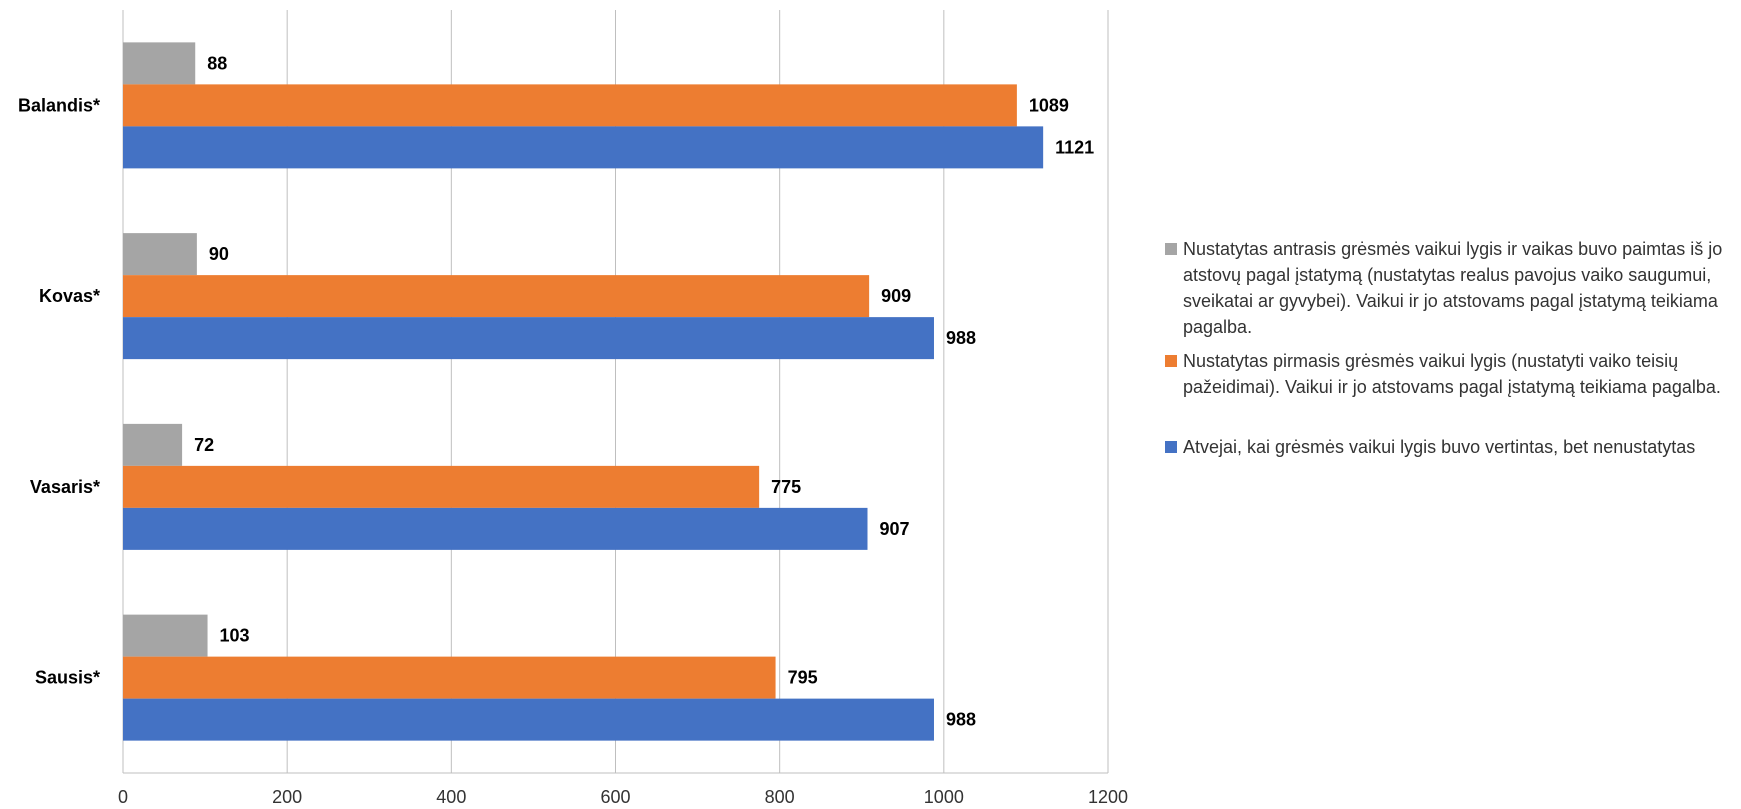 This screenshot has height=809, width=1741. Describe the element at coordinates (65, 487) in the screenshot. I see `category-label: Vasaris*` at that location.